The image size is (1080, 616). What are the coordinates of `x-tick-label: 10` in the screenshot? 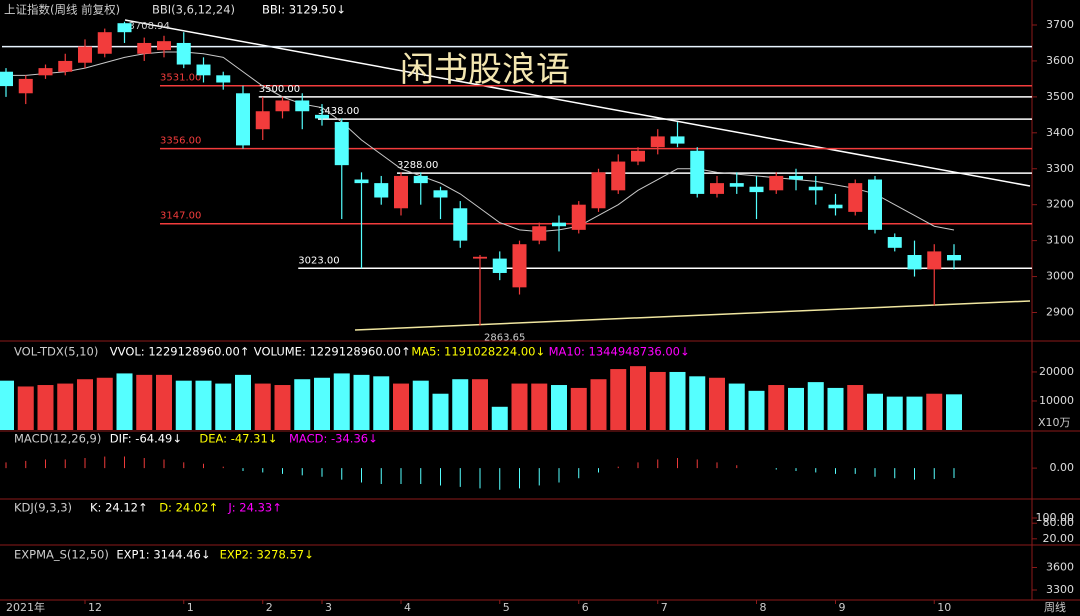 It's located at (944, 607).